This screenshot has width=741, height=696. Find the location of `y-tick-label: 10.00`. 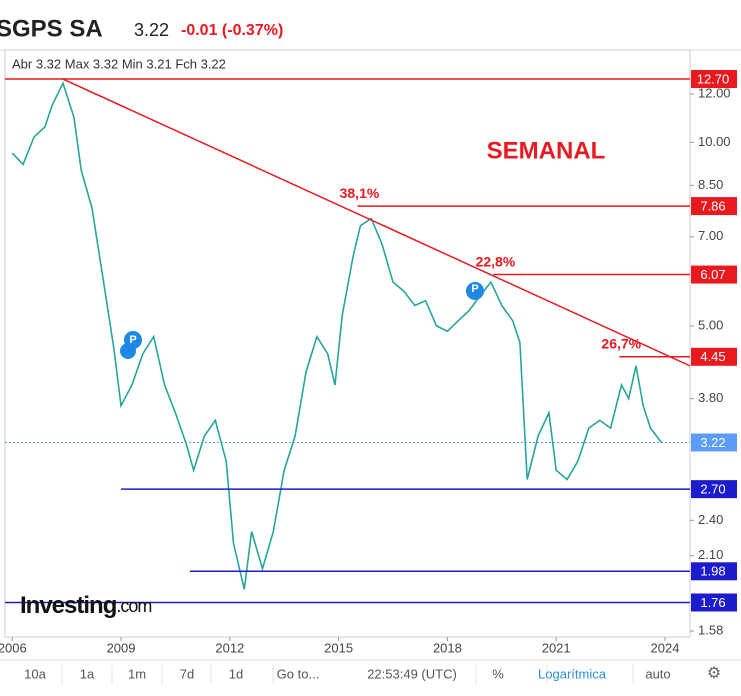

y-tick-label: 10.00 is located at coordinates (714, 141).